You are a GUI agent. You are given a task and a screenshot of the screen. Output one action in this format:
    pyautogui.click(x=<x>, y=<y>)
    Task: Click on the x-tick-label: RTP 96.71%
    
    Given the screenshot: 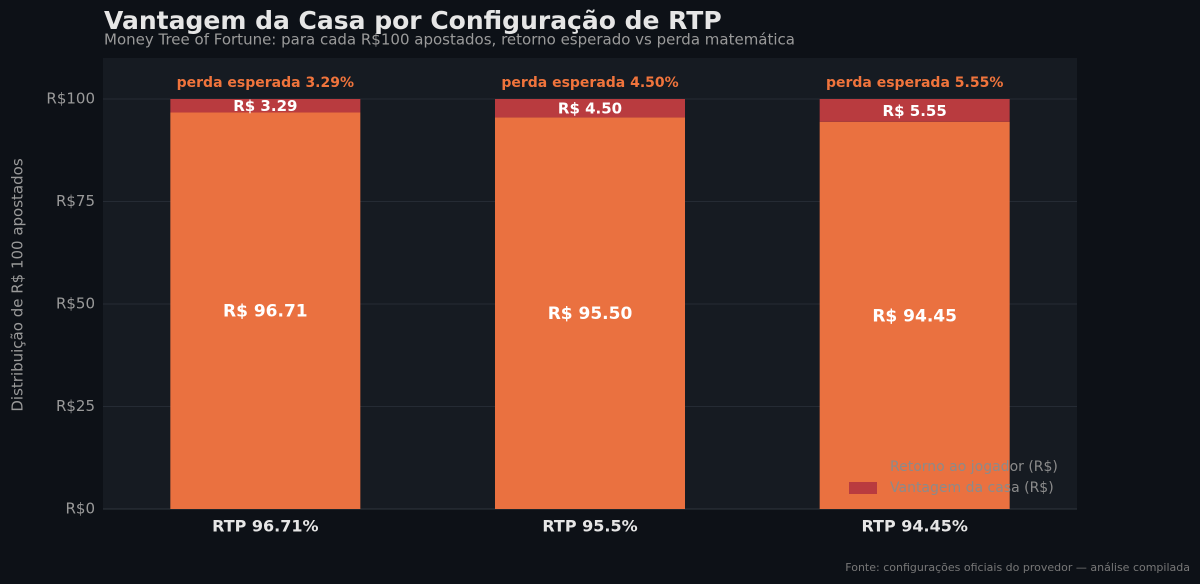 What is the action you would take?
    pyautogui.click(x=265, y=526)
    